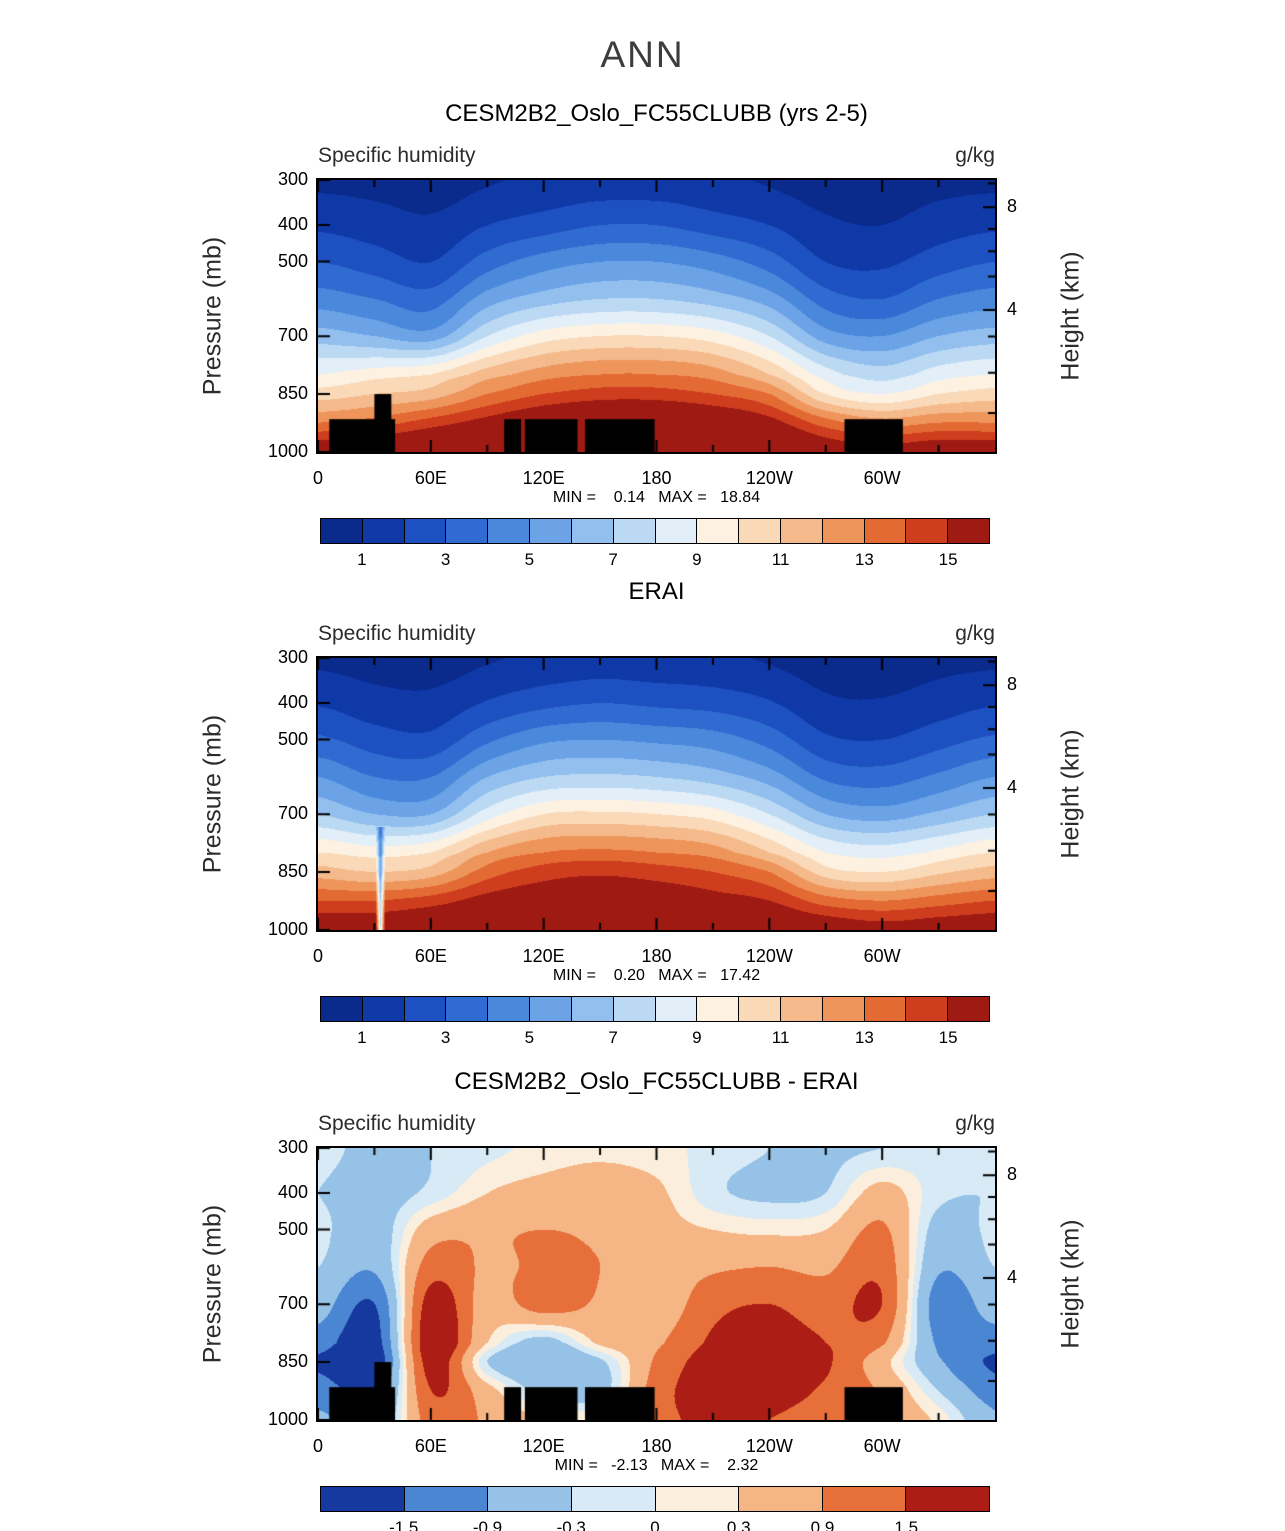 The height and width of the screenshot is (1531, 1285). What do you see at coordinates (864, 559) in the screenshot?
I see `colorbar-label: 13` at bounding box center [864, 559].